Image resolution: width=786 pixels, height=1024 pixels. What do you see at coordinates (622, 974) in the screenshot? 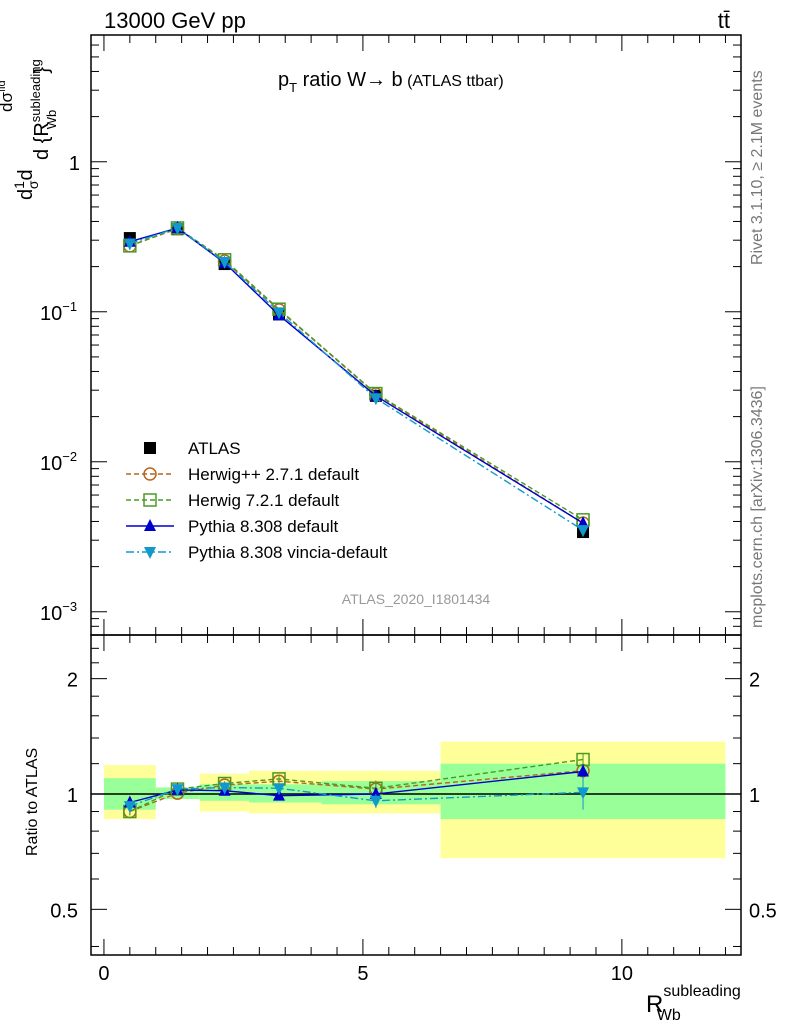
I see `ratio-x-tick-label: 10` at bounding box center [622, 974].